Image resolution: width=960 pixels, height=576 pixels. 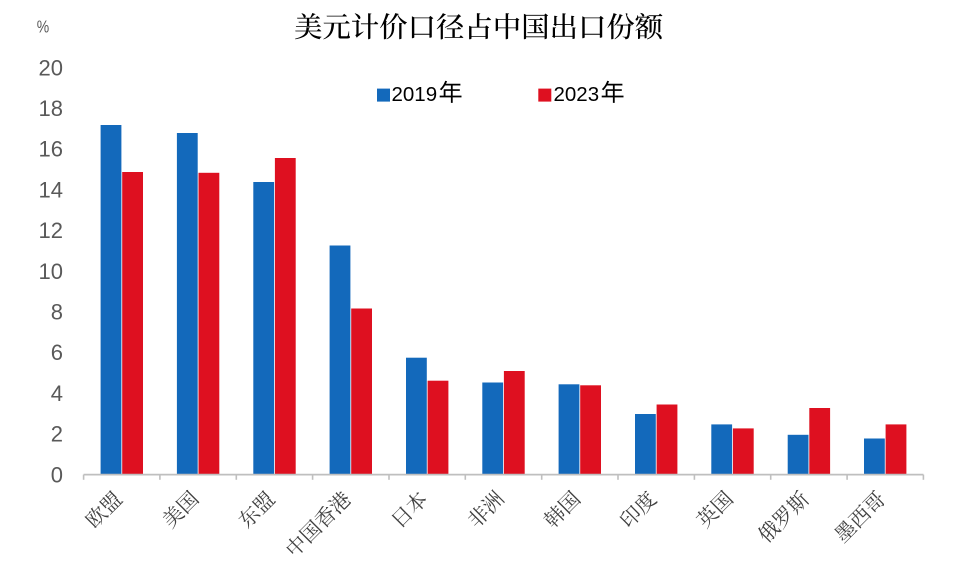 I want to click on svg-text: 16, so click(x=51, y=149).